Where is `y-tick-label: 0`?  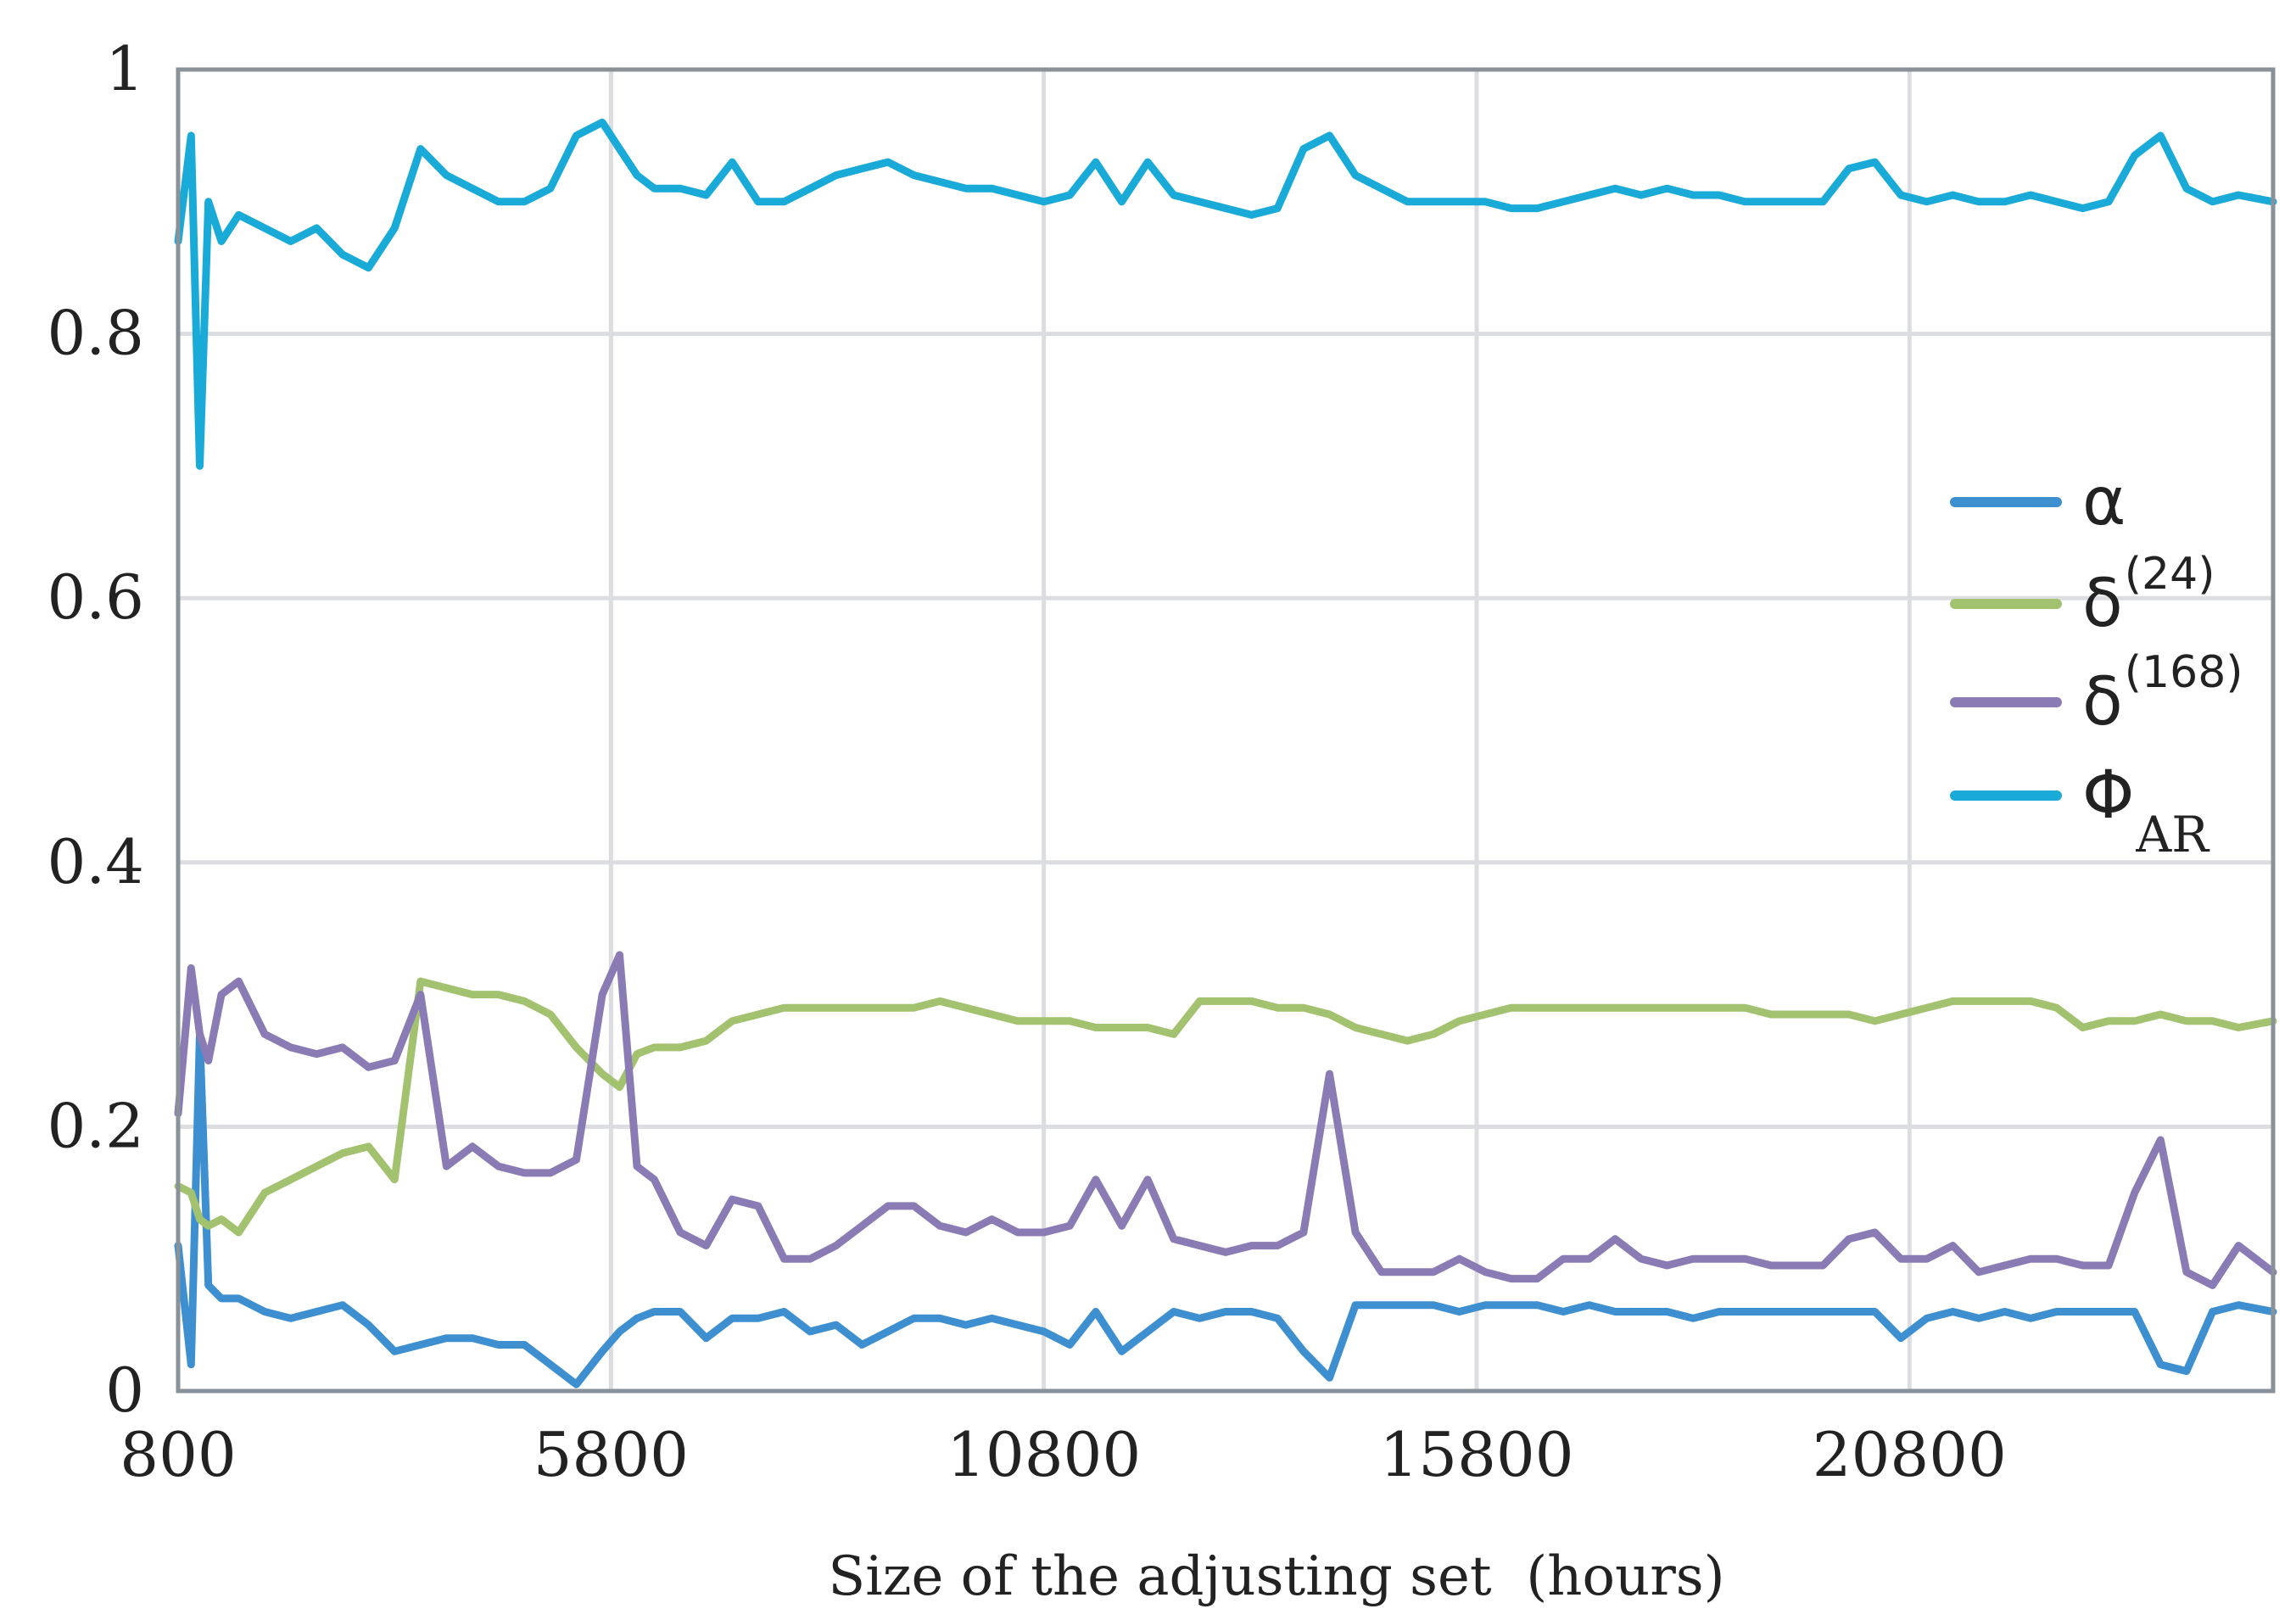
y-tick-label: 0 is located at coordinates (124, 1390).